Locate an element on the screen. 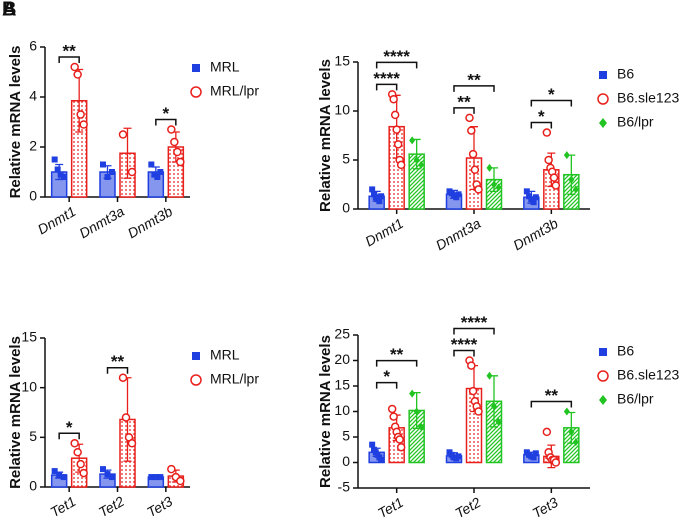 The image size is (694, 529). error-bar is located at coordinates (127, 153).